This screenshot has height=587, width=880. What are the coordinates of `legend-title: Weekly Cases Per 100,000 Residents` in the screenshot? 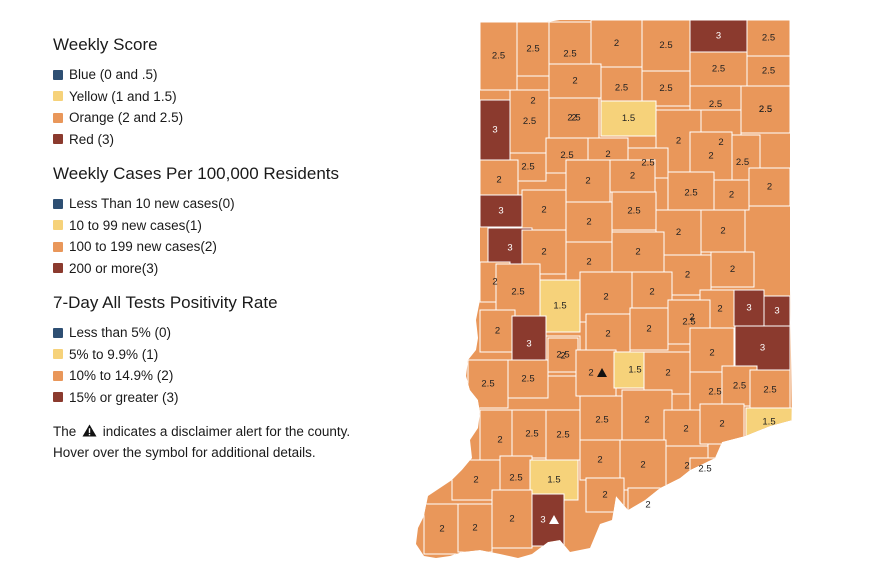 It's located at (196, 173).